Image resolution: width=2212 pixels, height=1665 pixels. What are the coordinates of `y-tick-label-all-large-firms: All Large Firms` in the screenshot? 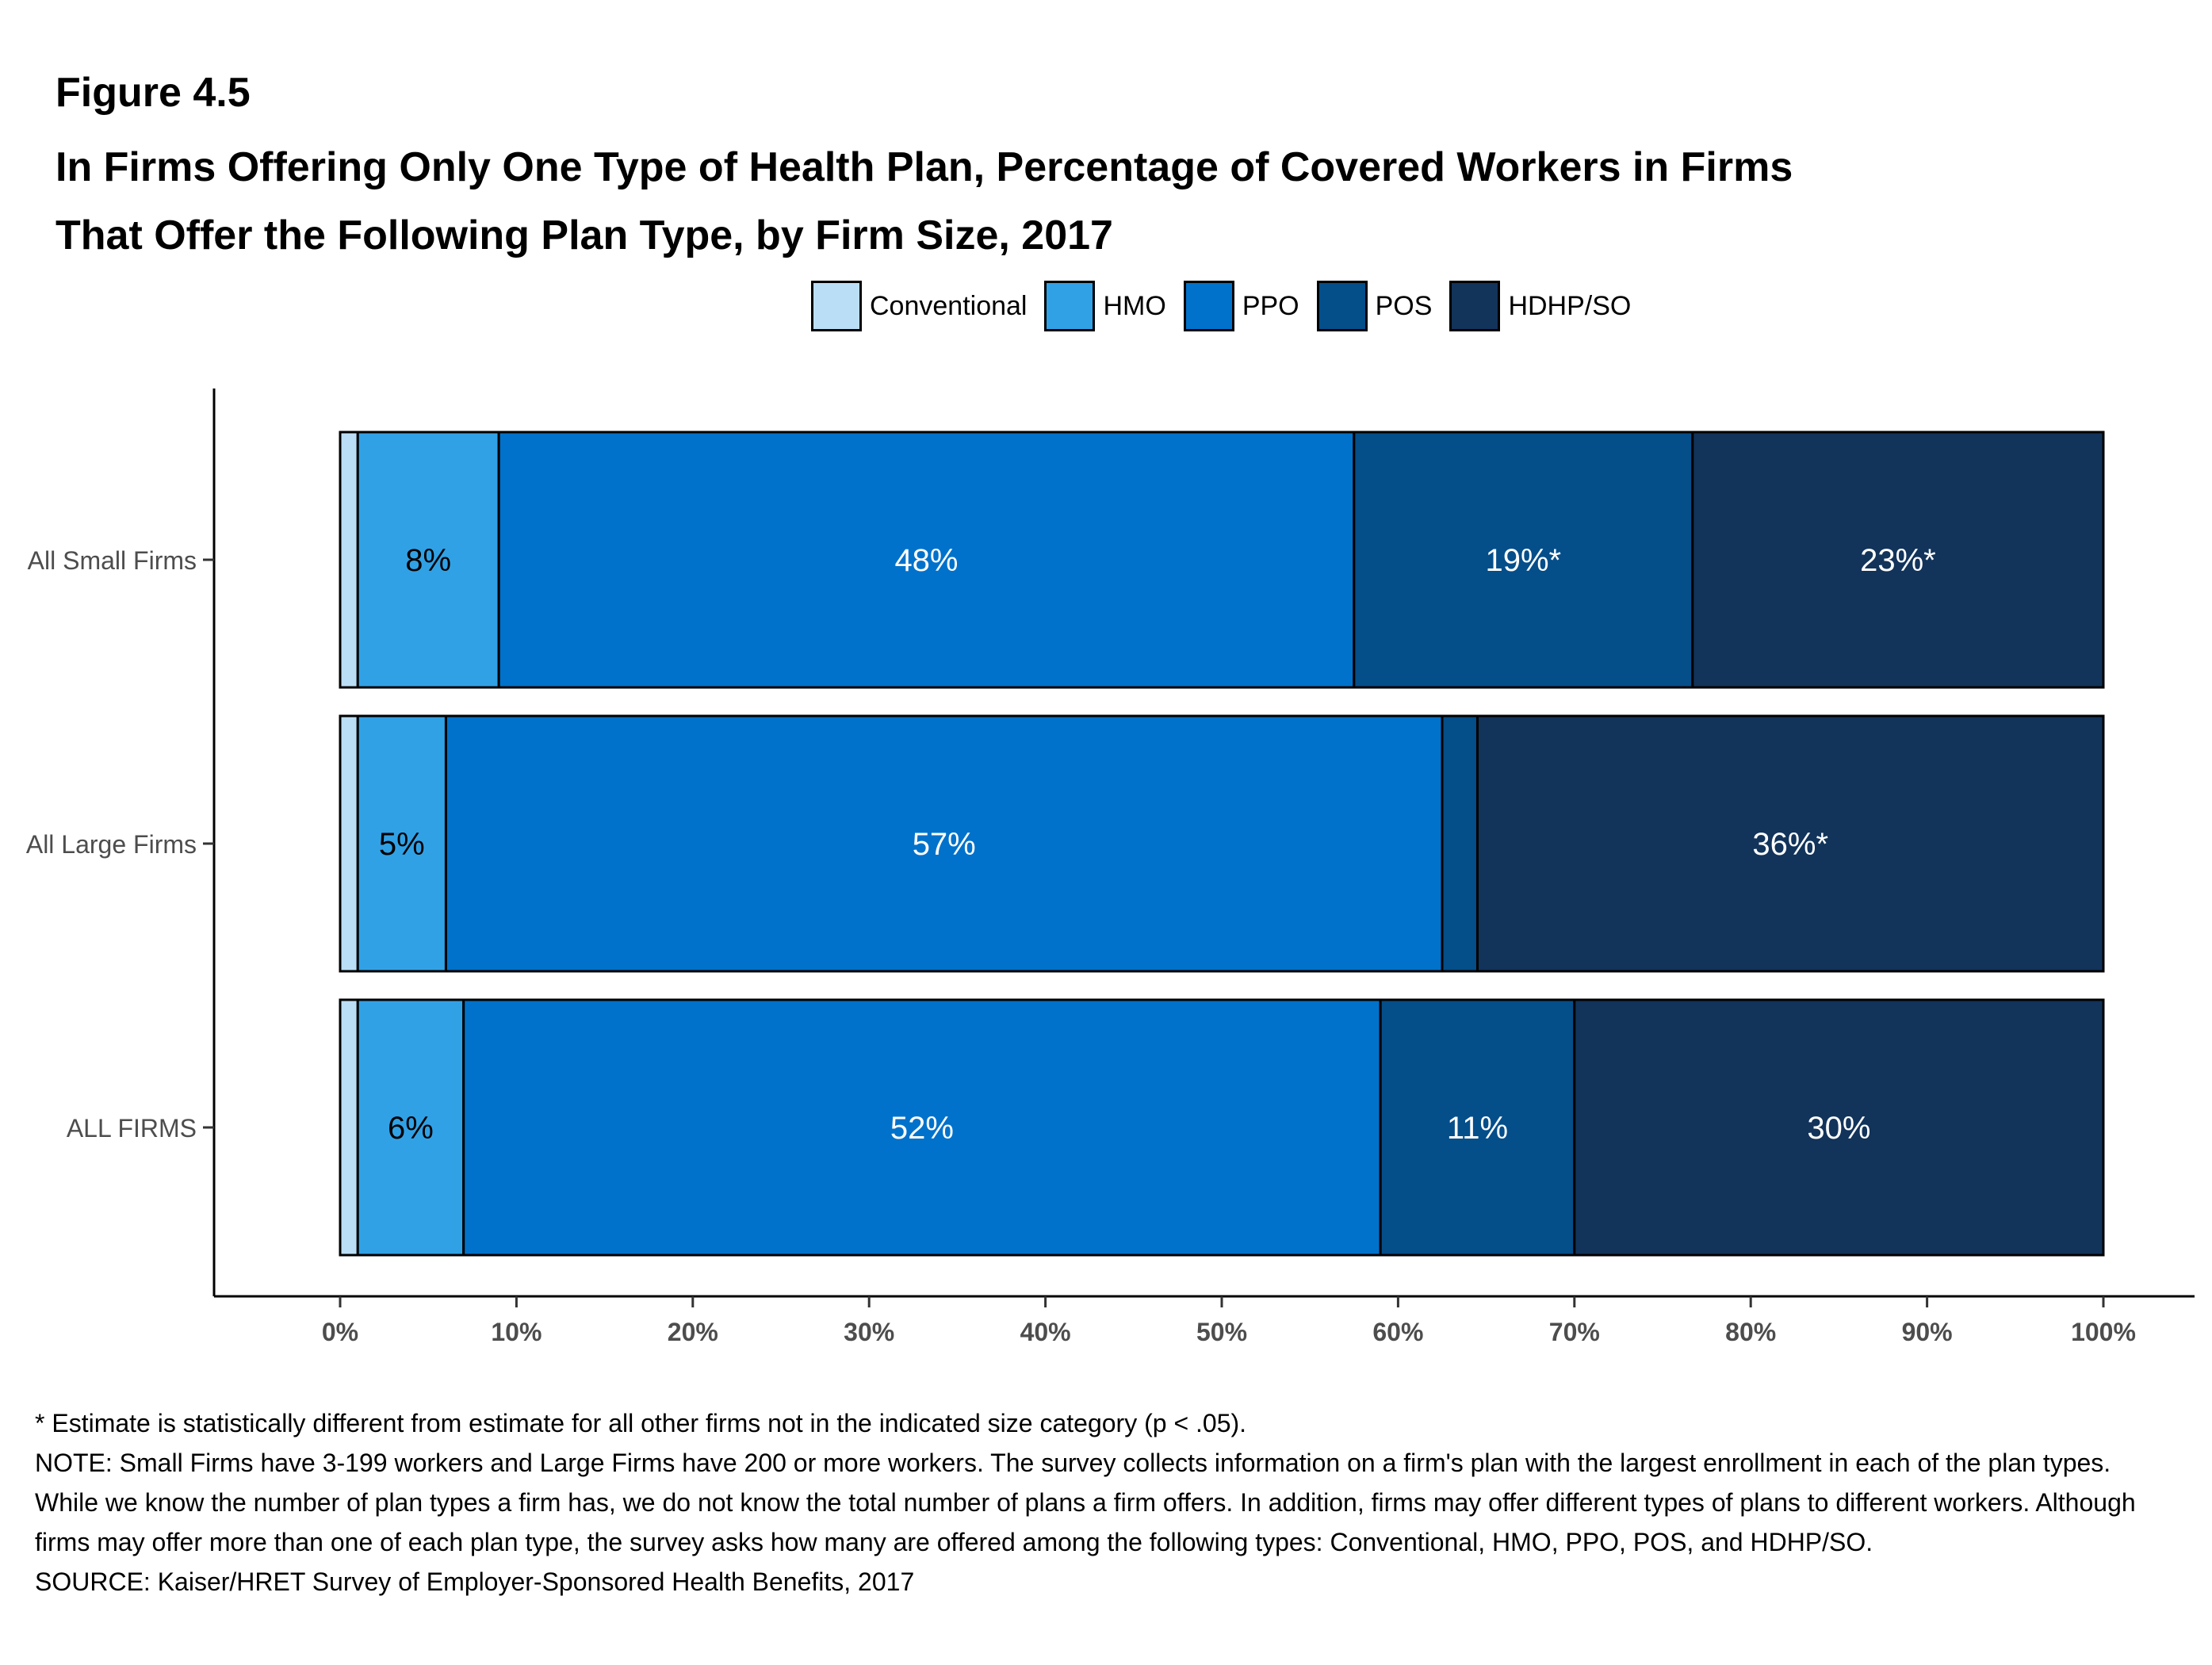 It's located at (111, 844).